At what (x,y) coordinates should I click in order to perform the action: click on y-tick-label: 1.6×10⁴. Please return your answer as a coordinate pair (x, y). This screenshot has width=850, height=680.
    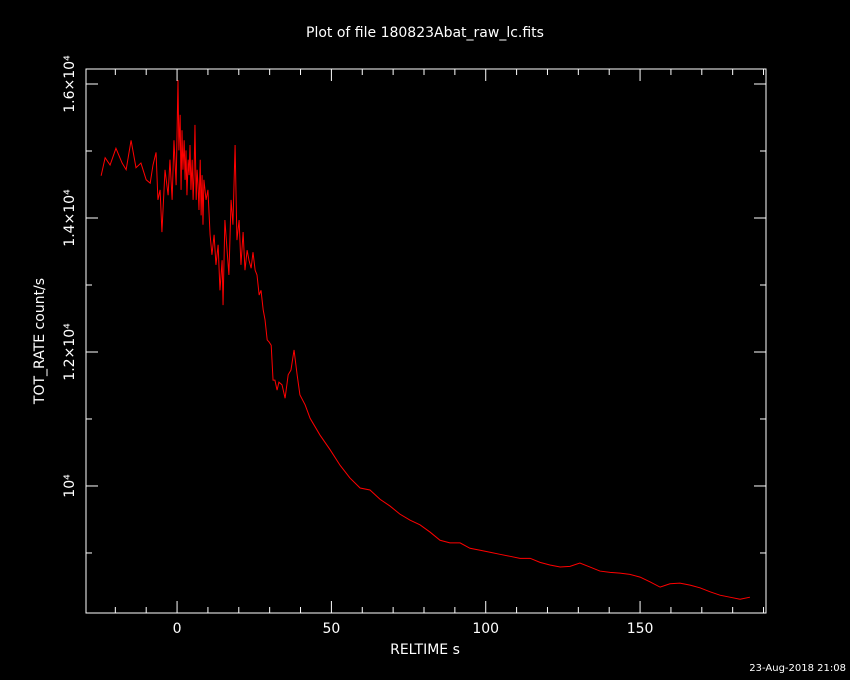
    Looking at the image, I should click on (70, 84).